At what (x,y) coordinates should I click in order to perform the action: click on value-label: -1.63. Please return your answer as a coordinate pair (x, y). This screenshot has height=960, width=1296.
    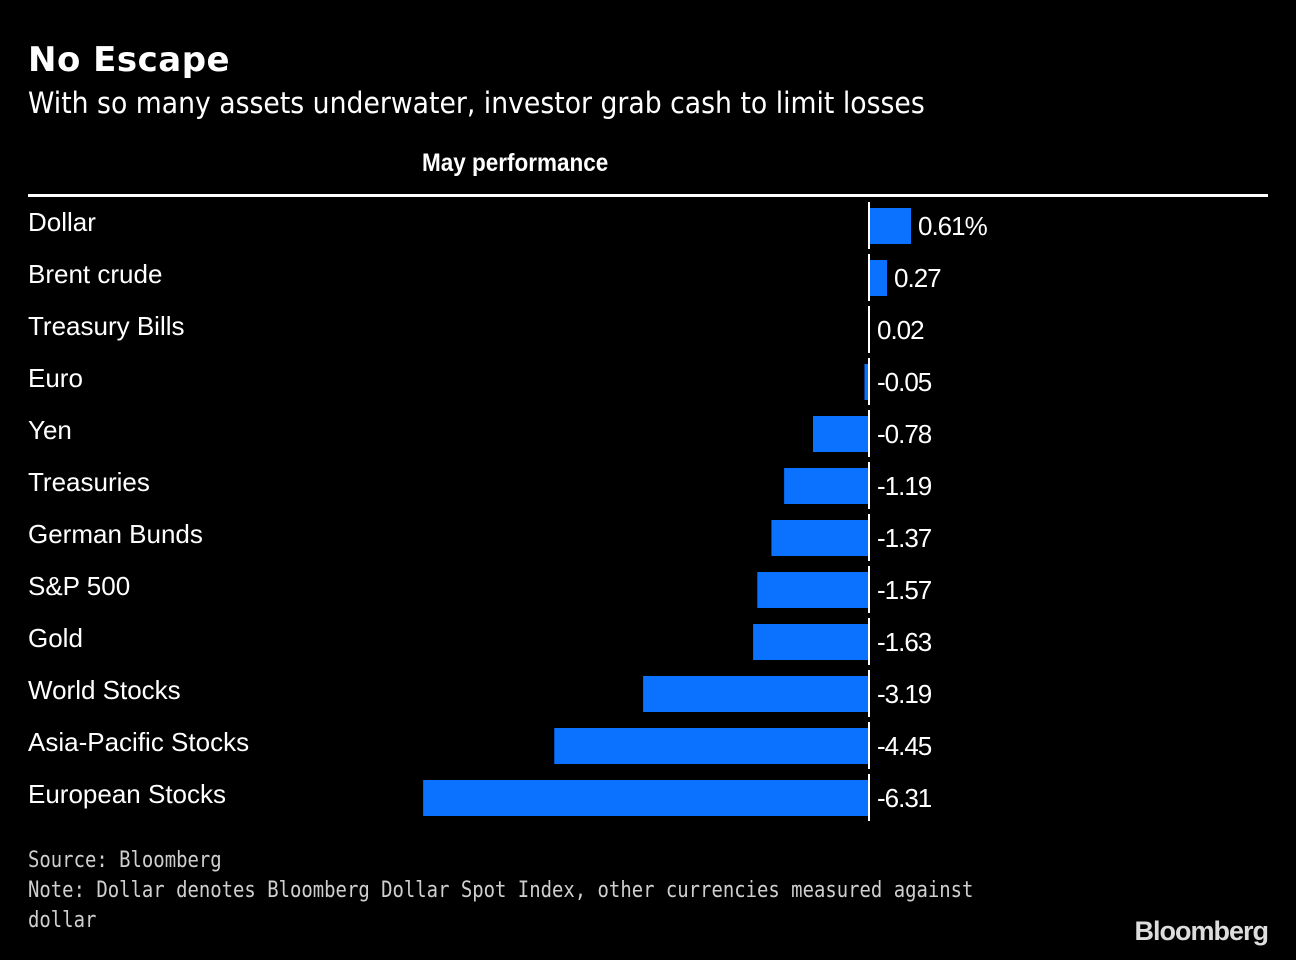
    Looking at the image, I should click on (904, 642).